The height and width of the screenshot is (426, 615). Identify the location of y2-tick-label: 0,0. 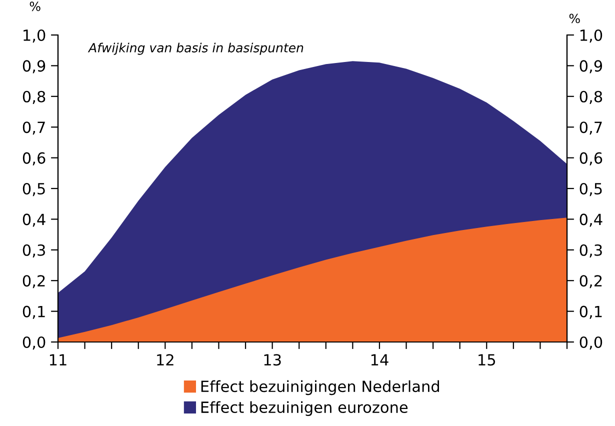
(591, 343).